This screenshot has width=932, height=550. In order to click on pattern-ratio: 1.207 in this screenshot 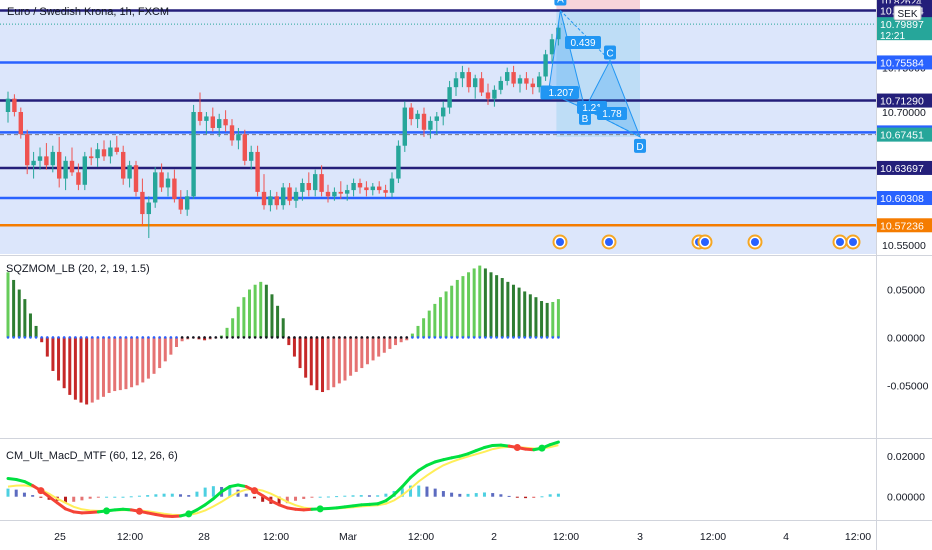, I will do `click(561, 92)`.